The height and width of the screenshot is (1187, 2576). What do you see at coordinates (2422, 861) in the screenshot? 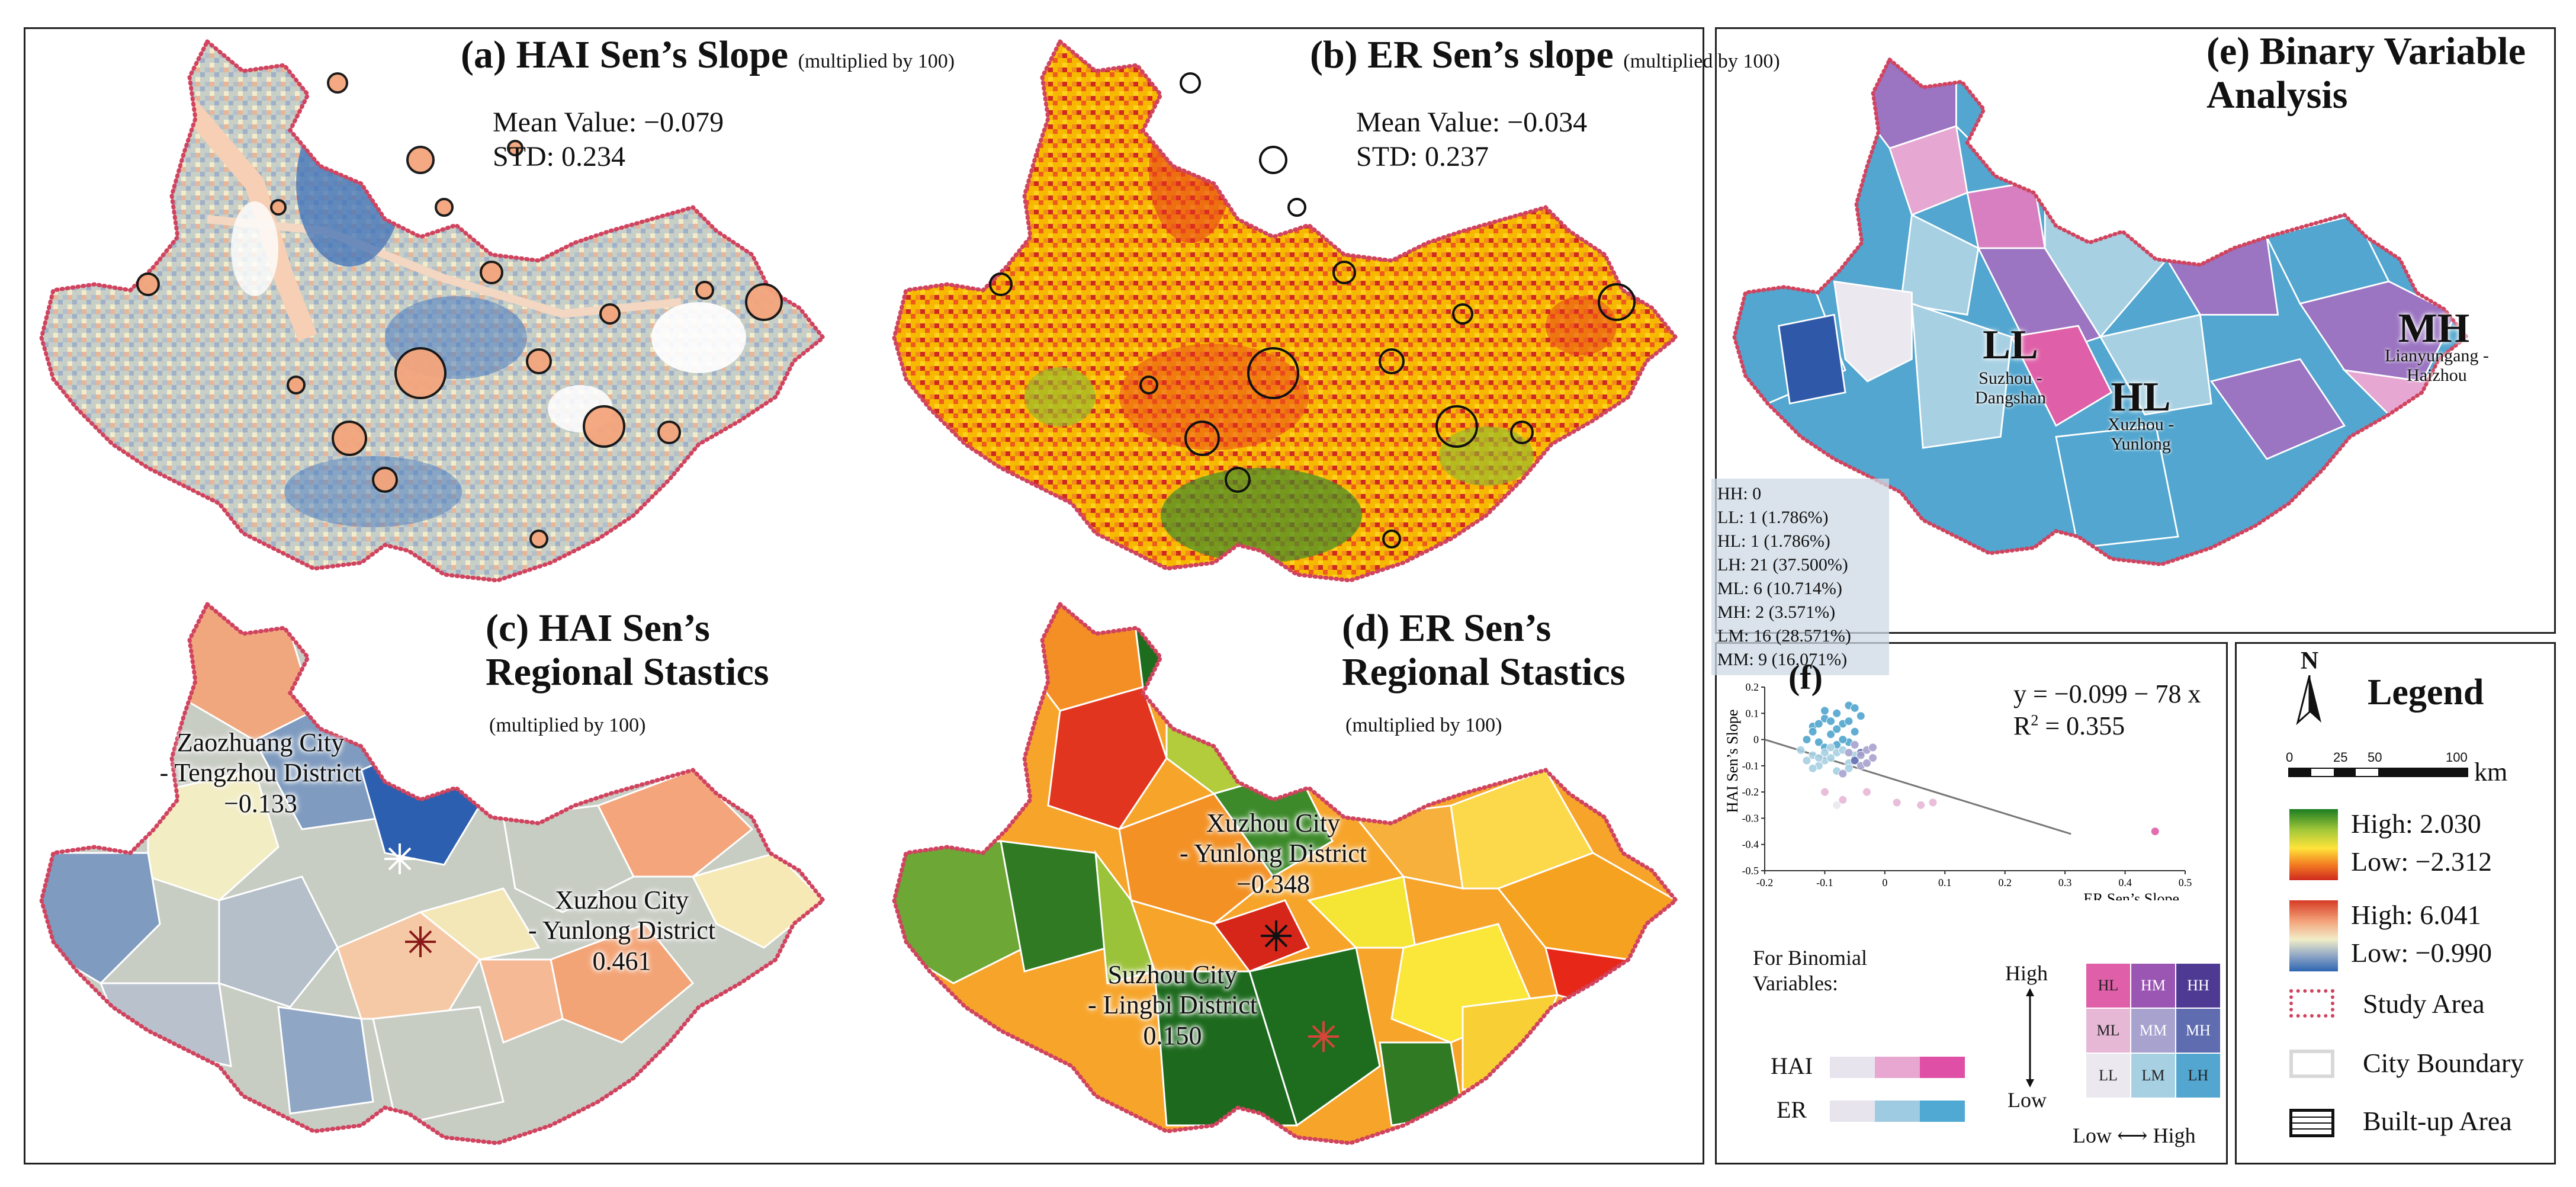
I see `er-low-label: Low: −2.312` at bounding box center [2422, 861].